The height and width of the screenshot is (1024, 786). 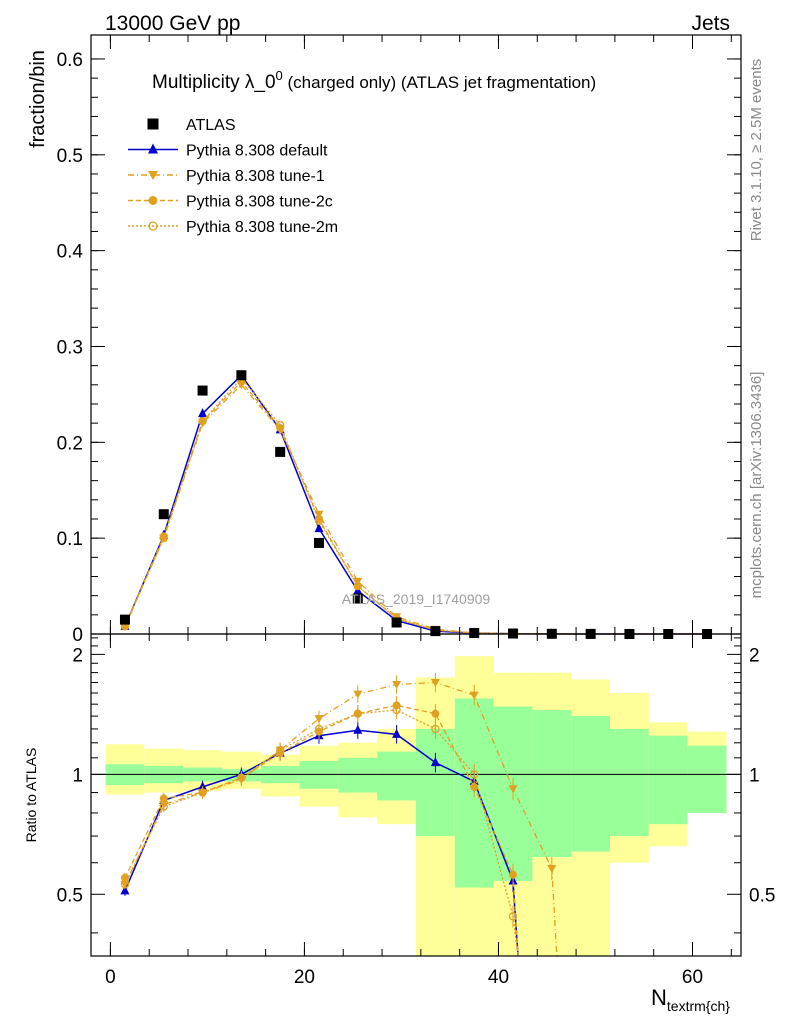 What do you see at coordinates (153, 148) in the screenshot?
I see `legend-marker-default` at bounding box center [153, 148].